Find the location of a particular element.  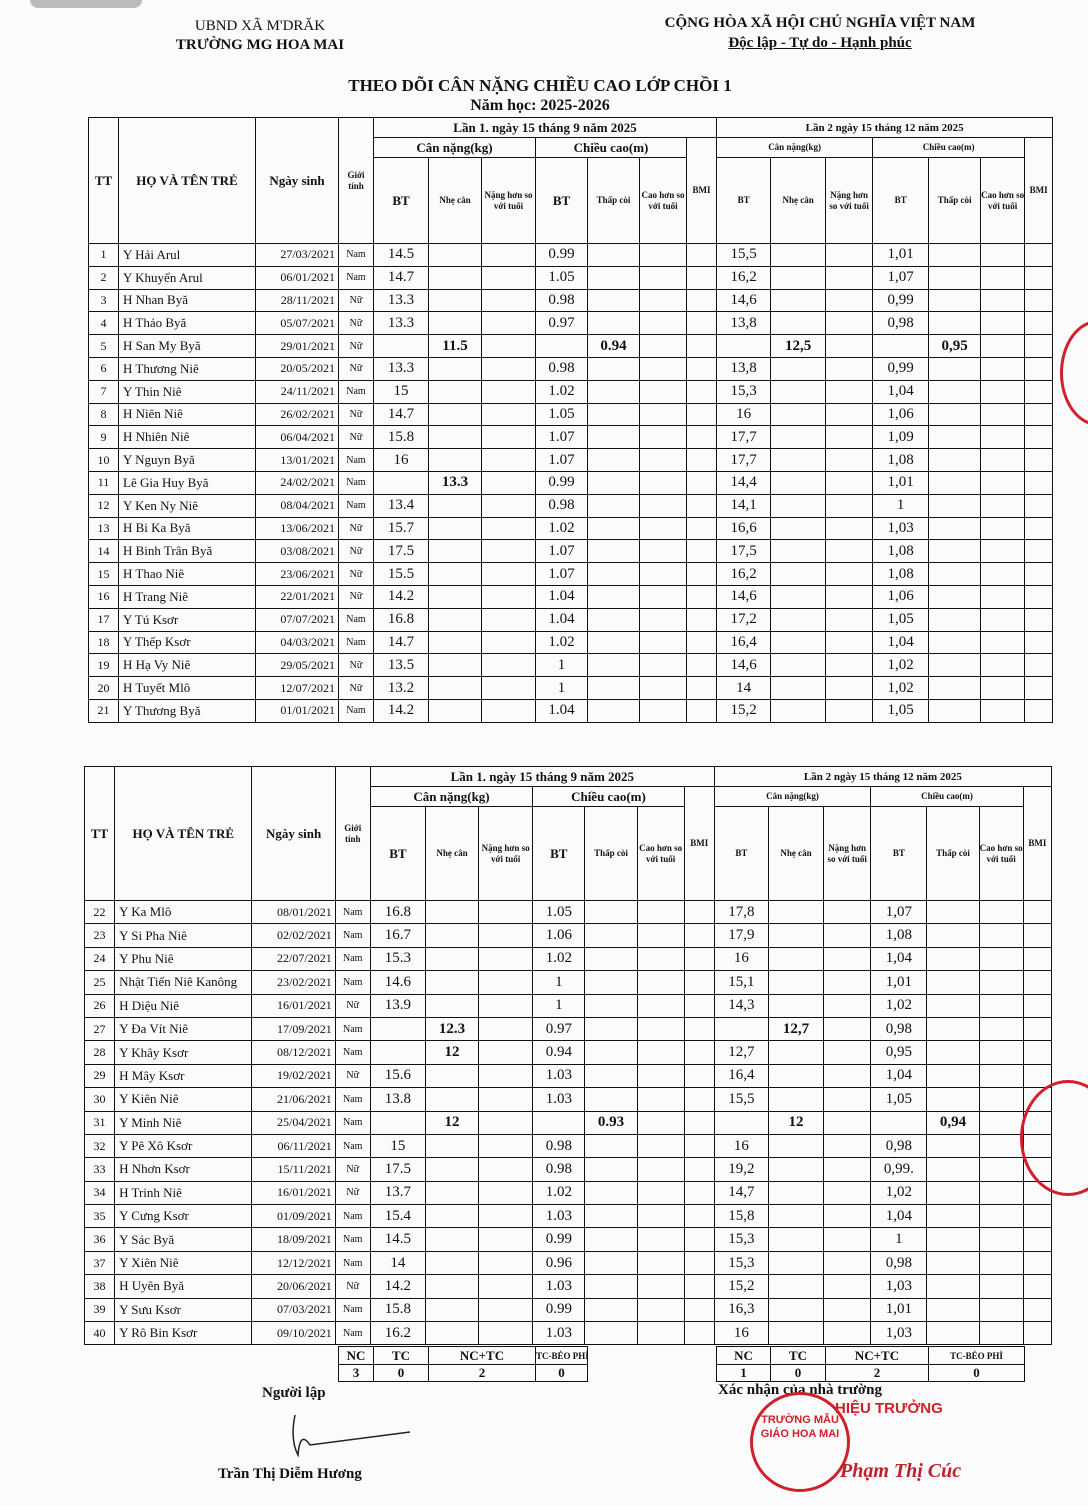

cell: 0.96 is located at coordinates (559, 1263).